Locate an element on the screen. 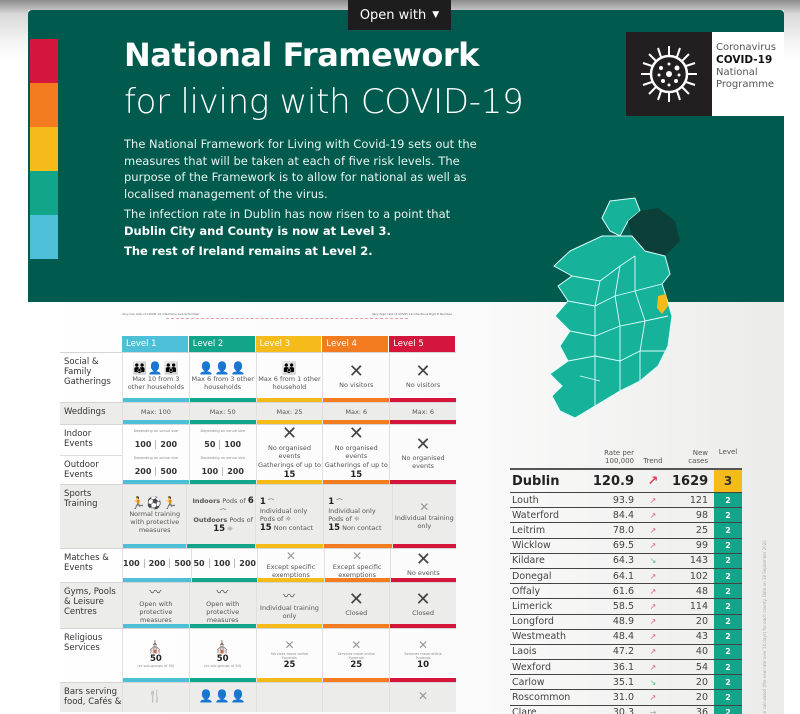 Image resolution: width=800 pixels, height=714 pixels. cell-level-1: Max: 100 is located at coordinates (155, 413).